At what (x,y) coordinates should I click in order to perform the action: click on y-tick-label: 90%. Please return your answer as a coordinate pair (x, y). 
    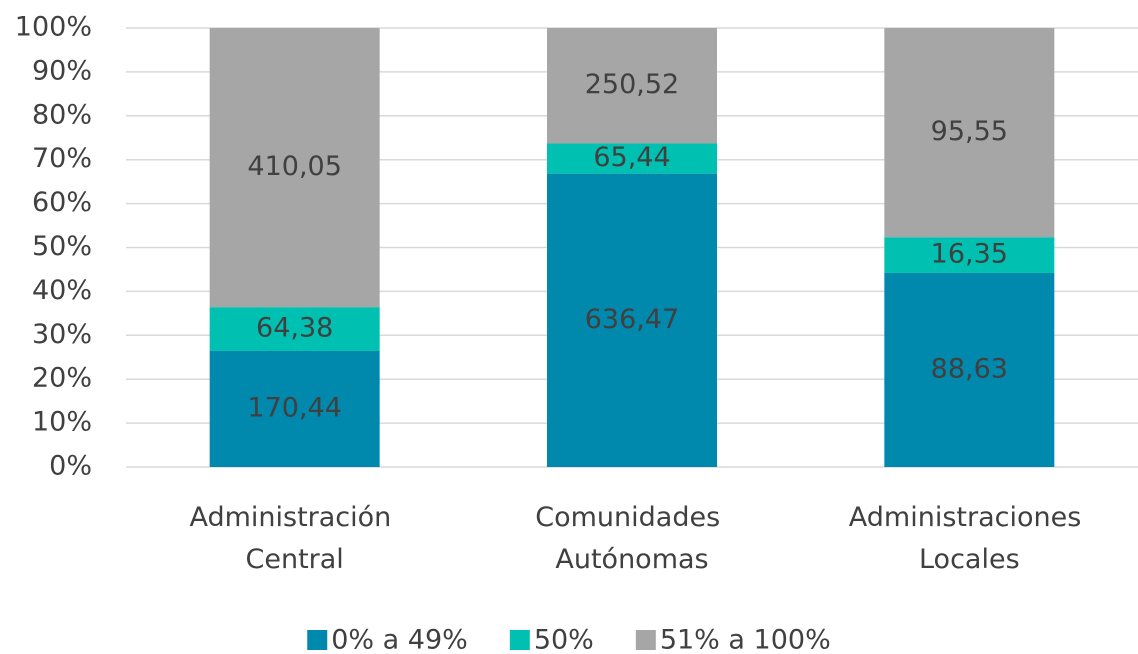
    Looking at the image, I should click on (62, 70).